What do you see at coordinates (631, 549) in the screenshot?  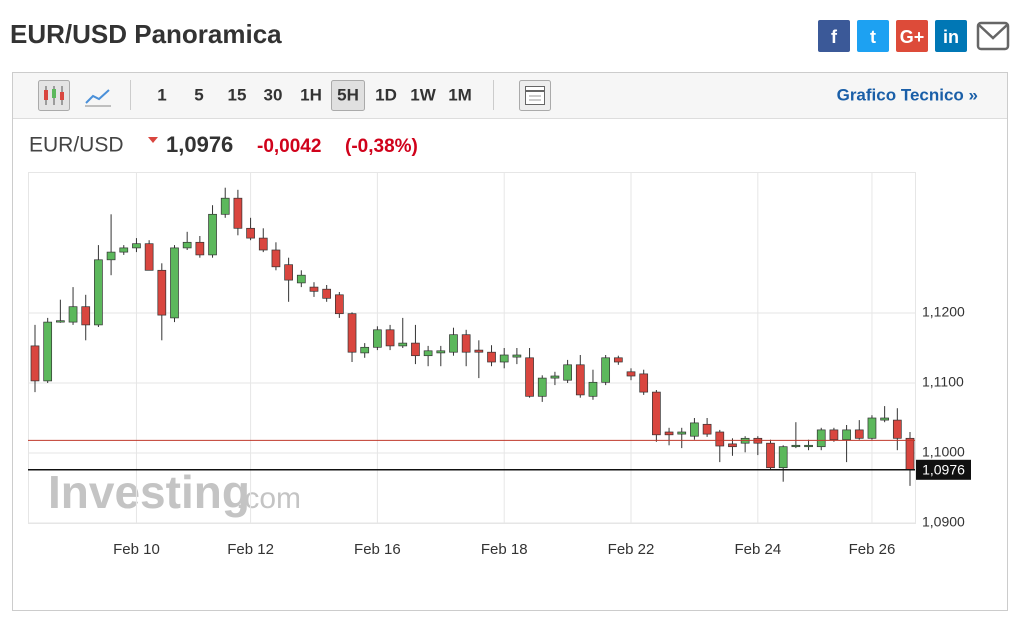 I see `x-tick-label: Feb 22` at bounding box center [631, 549].